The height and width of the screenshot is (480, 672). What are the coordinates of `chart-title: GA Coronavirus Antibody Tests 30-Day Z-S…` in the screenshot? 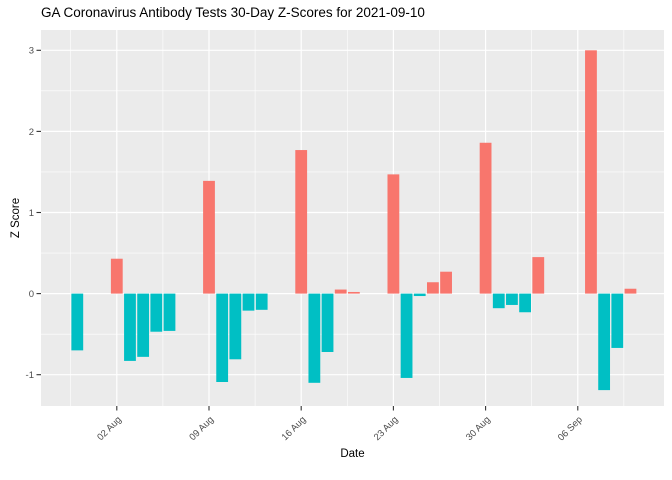 It's located at (233, 12).